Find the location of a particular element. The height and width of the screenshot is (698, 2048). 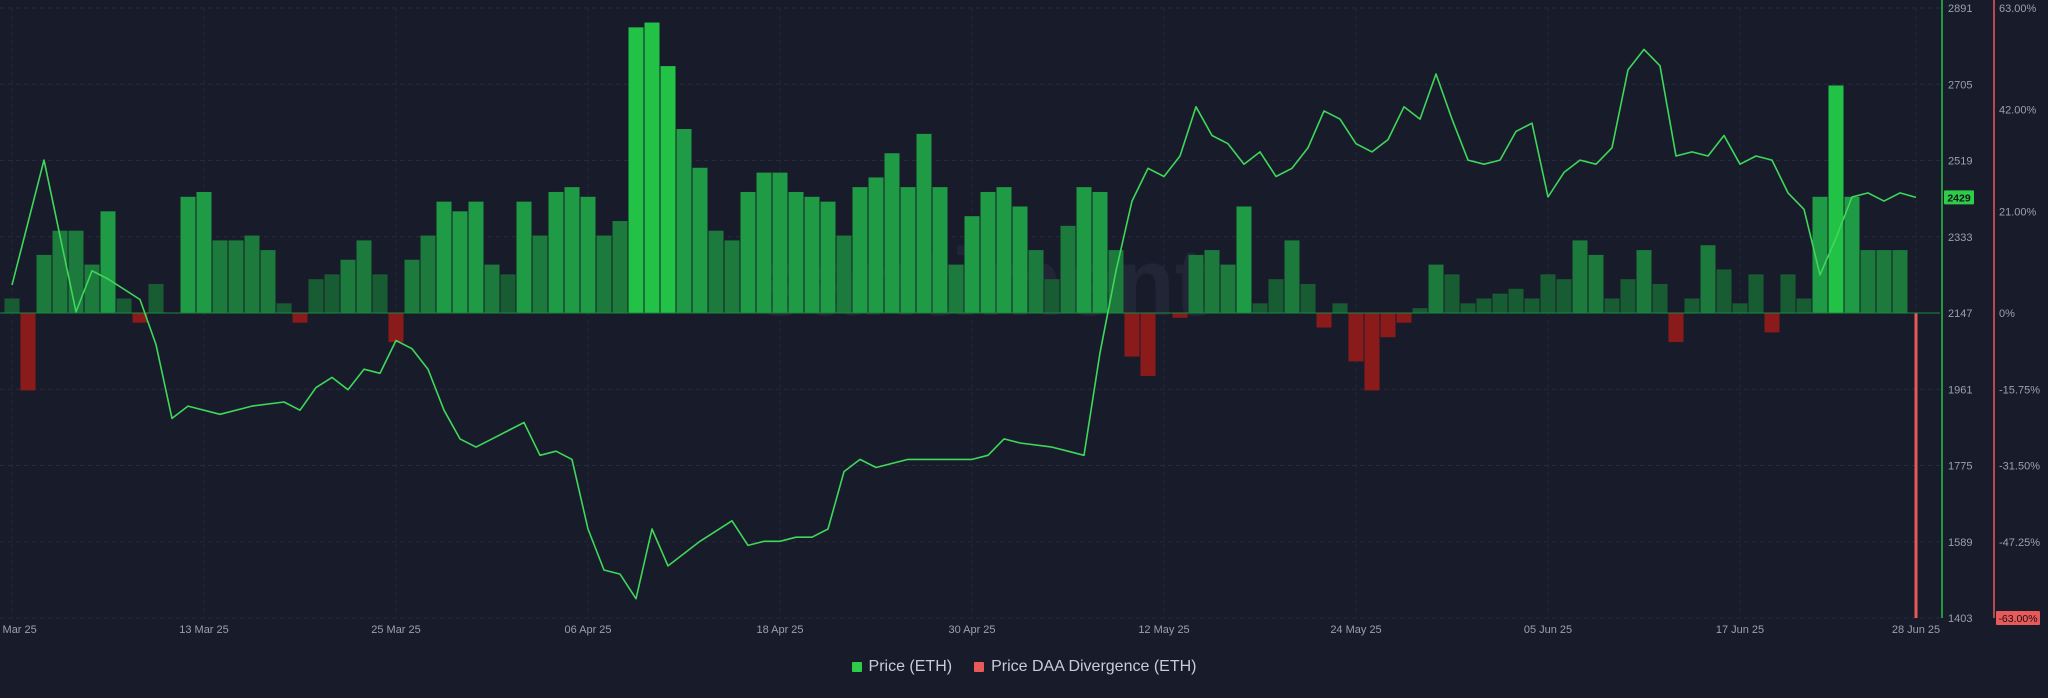

legend-label-divergence: Price DAA Divergence (ETH) is located at coordinates (1094, 666).